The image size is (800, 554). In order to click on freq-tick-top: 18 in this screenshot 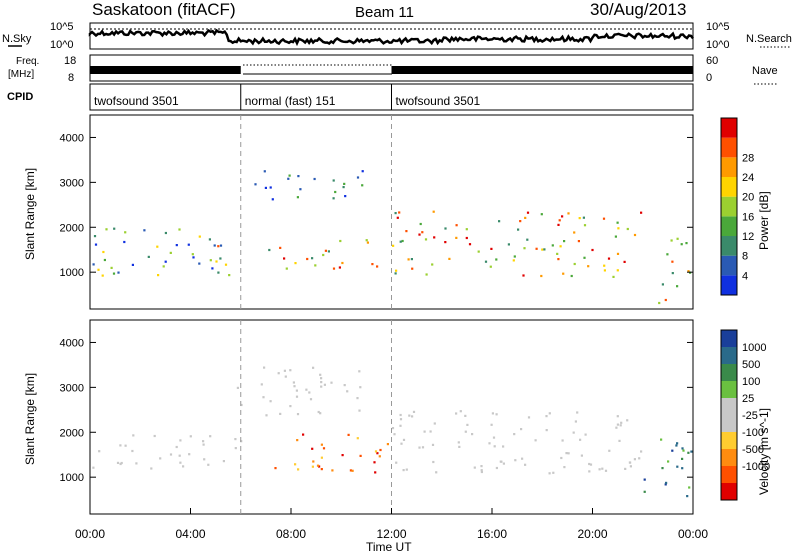, I will do `click(70, 61)`.